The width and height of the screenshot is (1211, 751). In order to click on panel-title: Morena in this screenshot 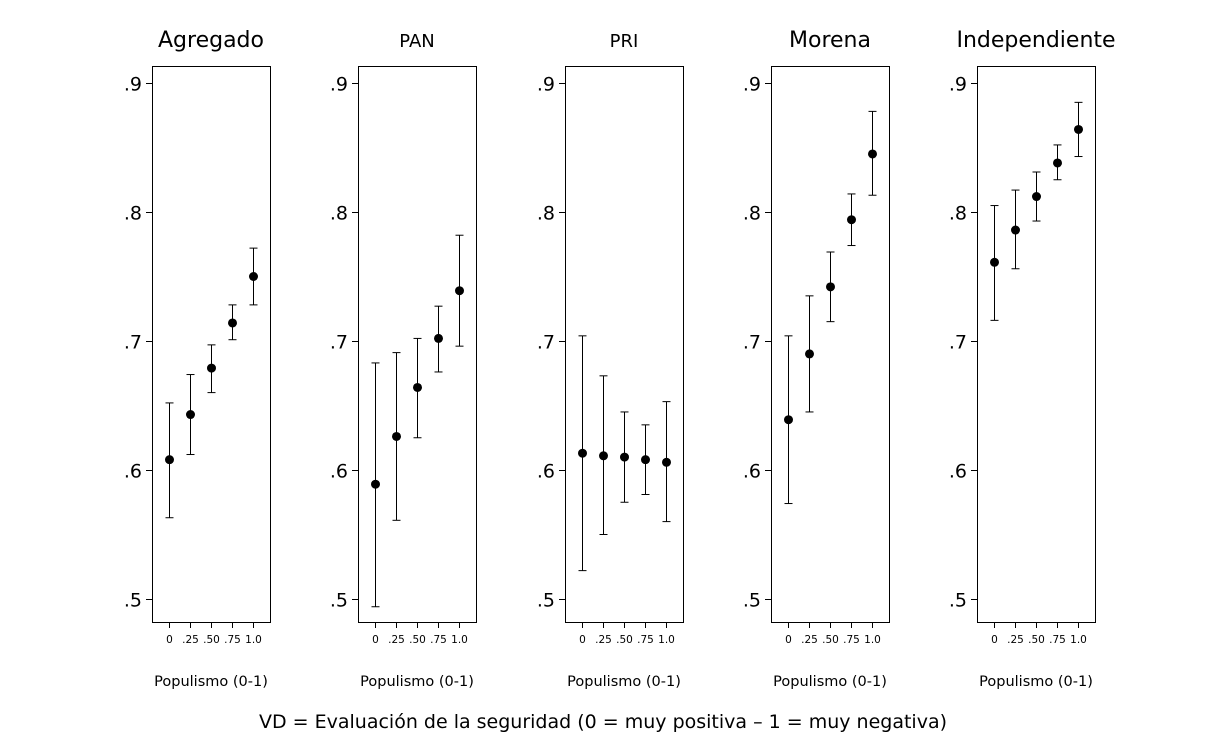, I will do `click(830, 40)`.